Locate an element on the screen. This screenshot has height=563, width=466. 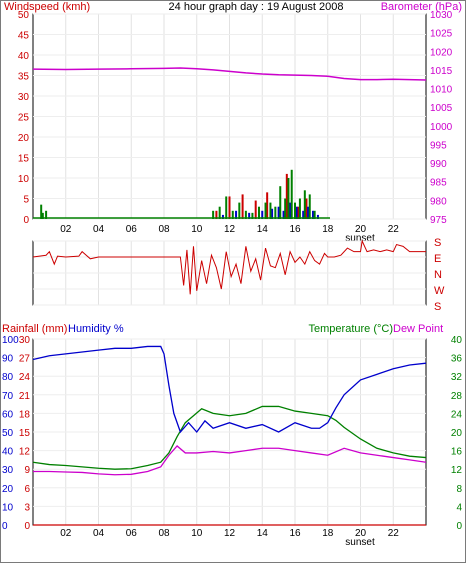
barometer-tick-label: 975 is located at coordinates (438, 220).